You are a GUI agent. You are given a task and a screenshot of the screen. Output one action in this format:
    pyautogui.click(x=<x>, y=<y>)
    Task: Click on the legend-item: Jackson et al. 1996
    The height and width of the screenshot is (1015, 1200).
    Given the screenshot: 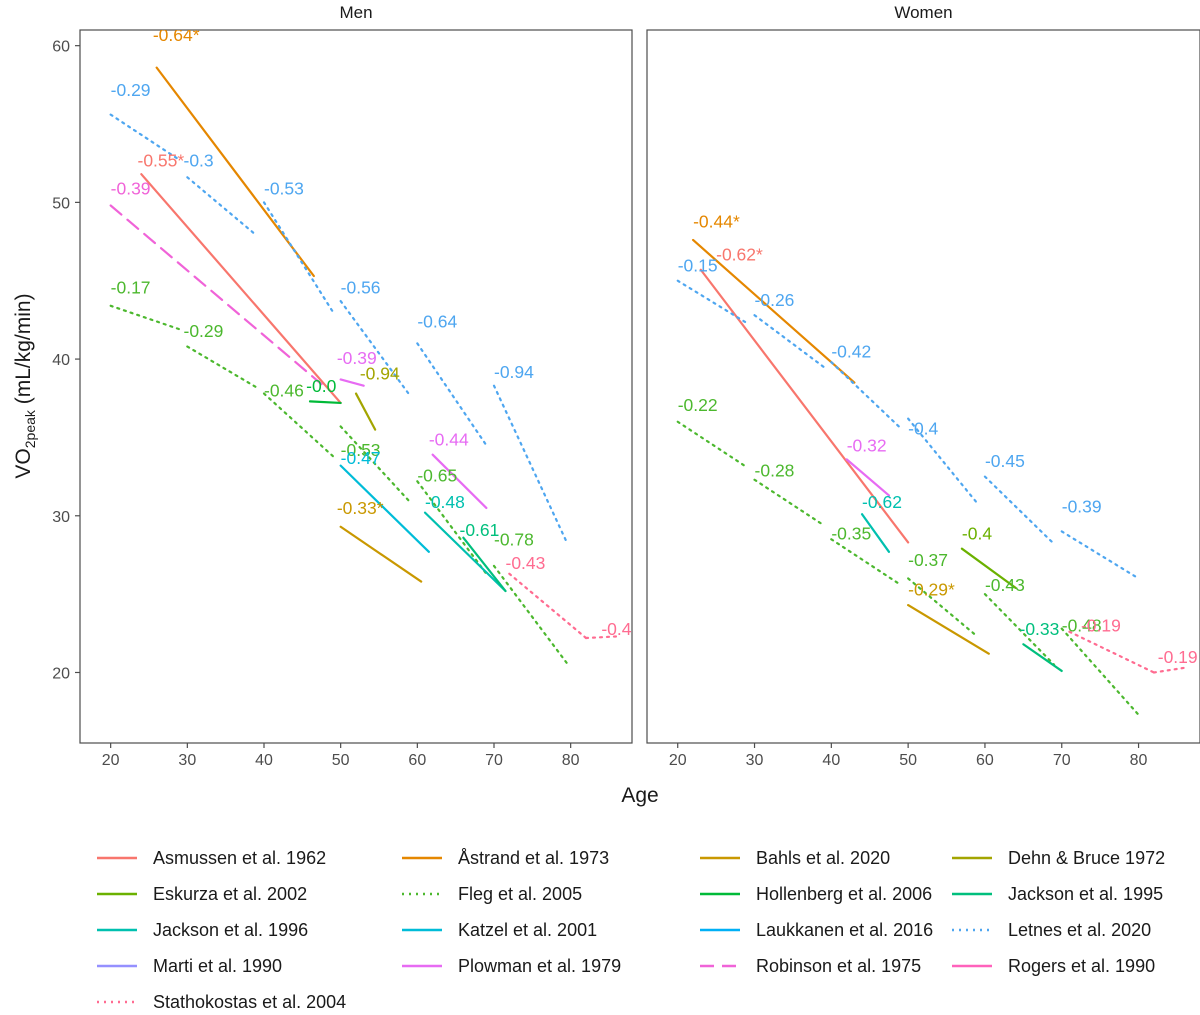 What is the action you would take?
    pyautogui.click(x=202, y=930)
    